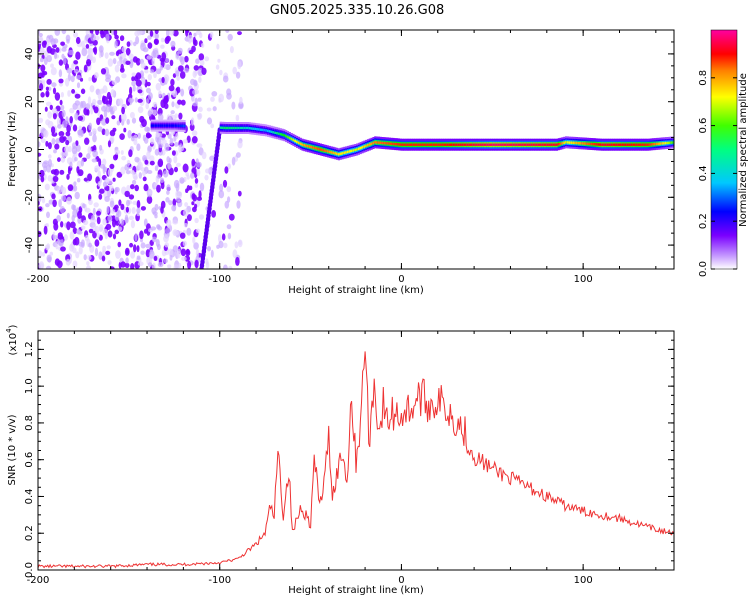 This screenshot has height=600, width=750. Describe the element at coordinates (401, 279) in the screenshot. I see `heatmap-xtick-label: 0` at that location.